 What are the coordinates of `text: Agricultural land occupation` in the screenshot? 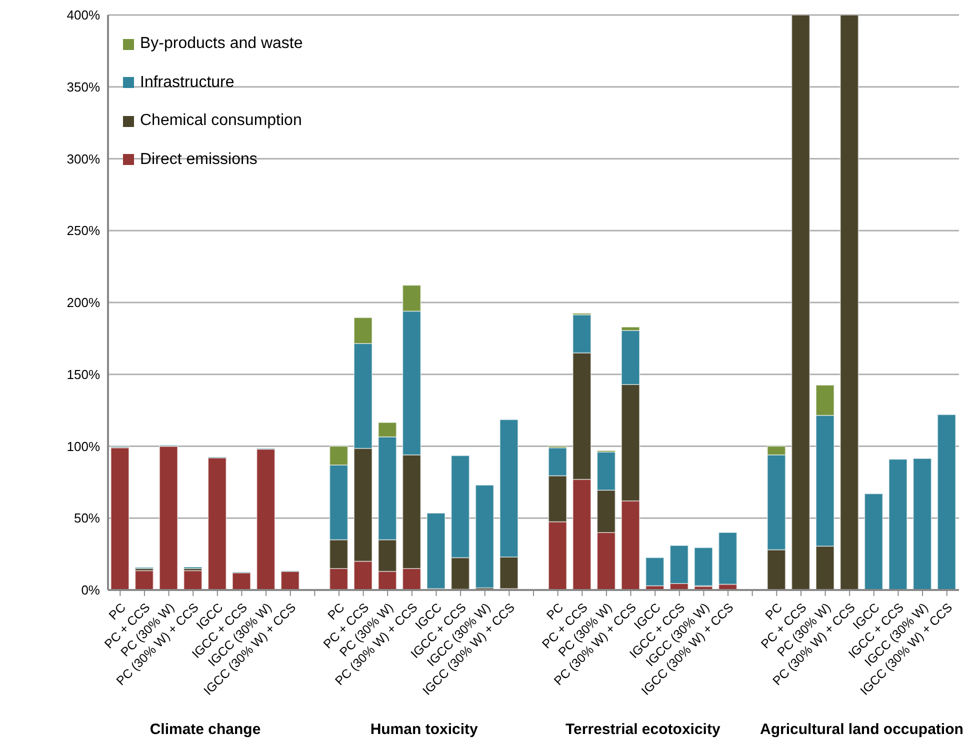 It's located at (862, 729).